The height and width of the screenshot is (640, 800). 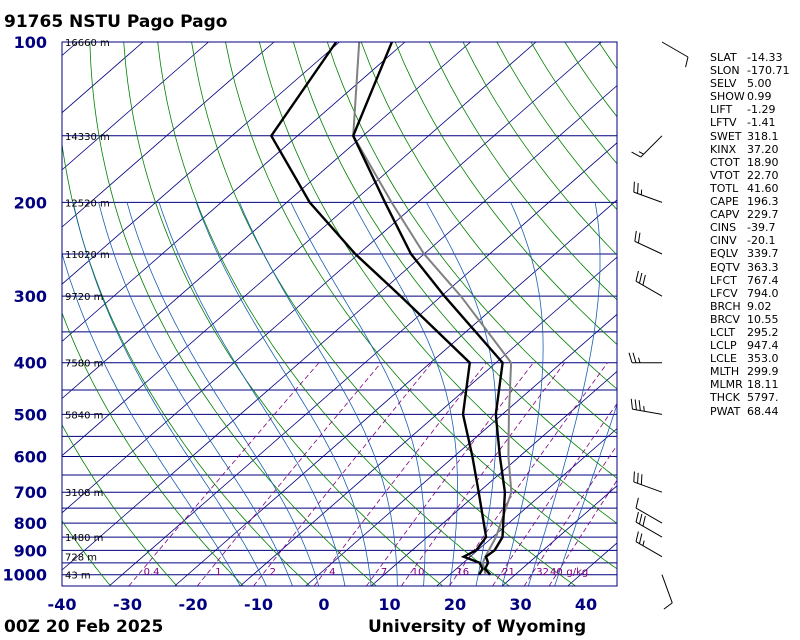 I want to click on index-value: -170.71, so click(x=768, y=71).